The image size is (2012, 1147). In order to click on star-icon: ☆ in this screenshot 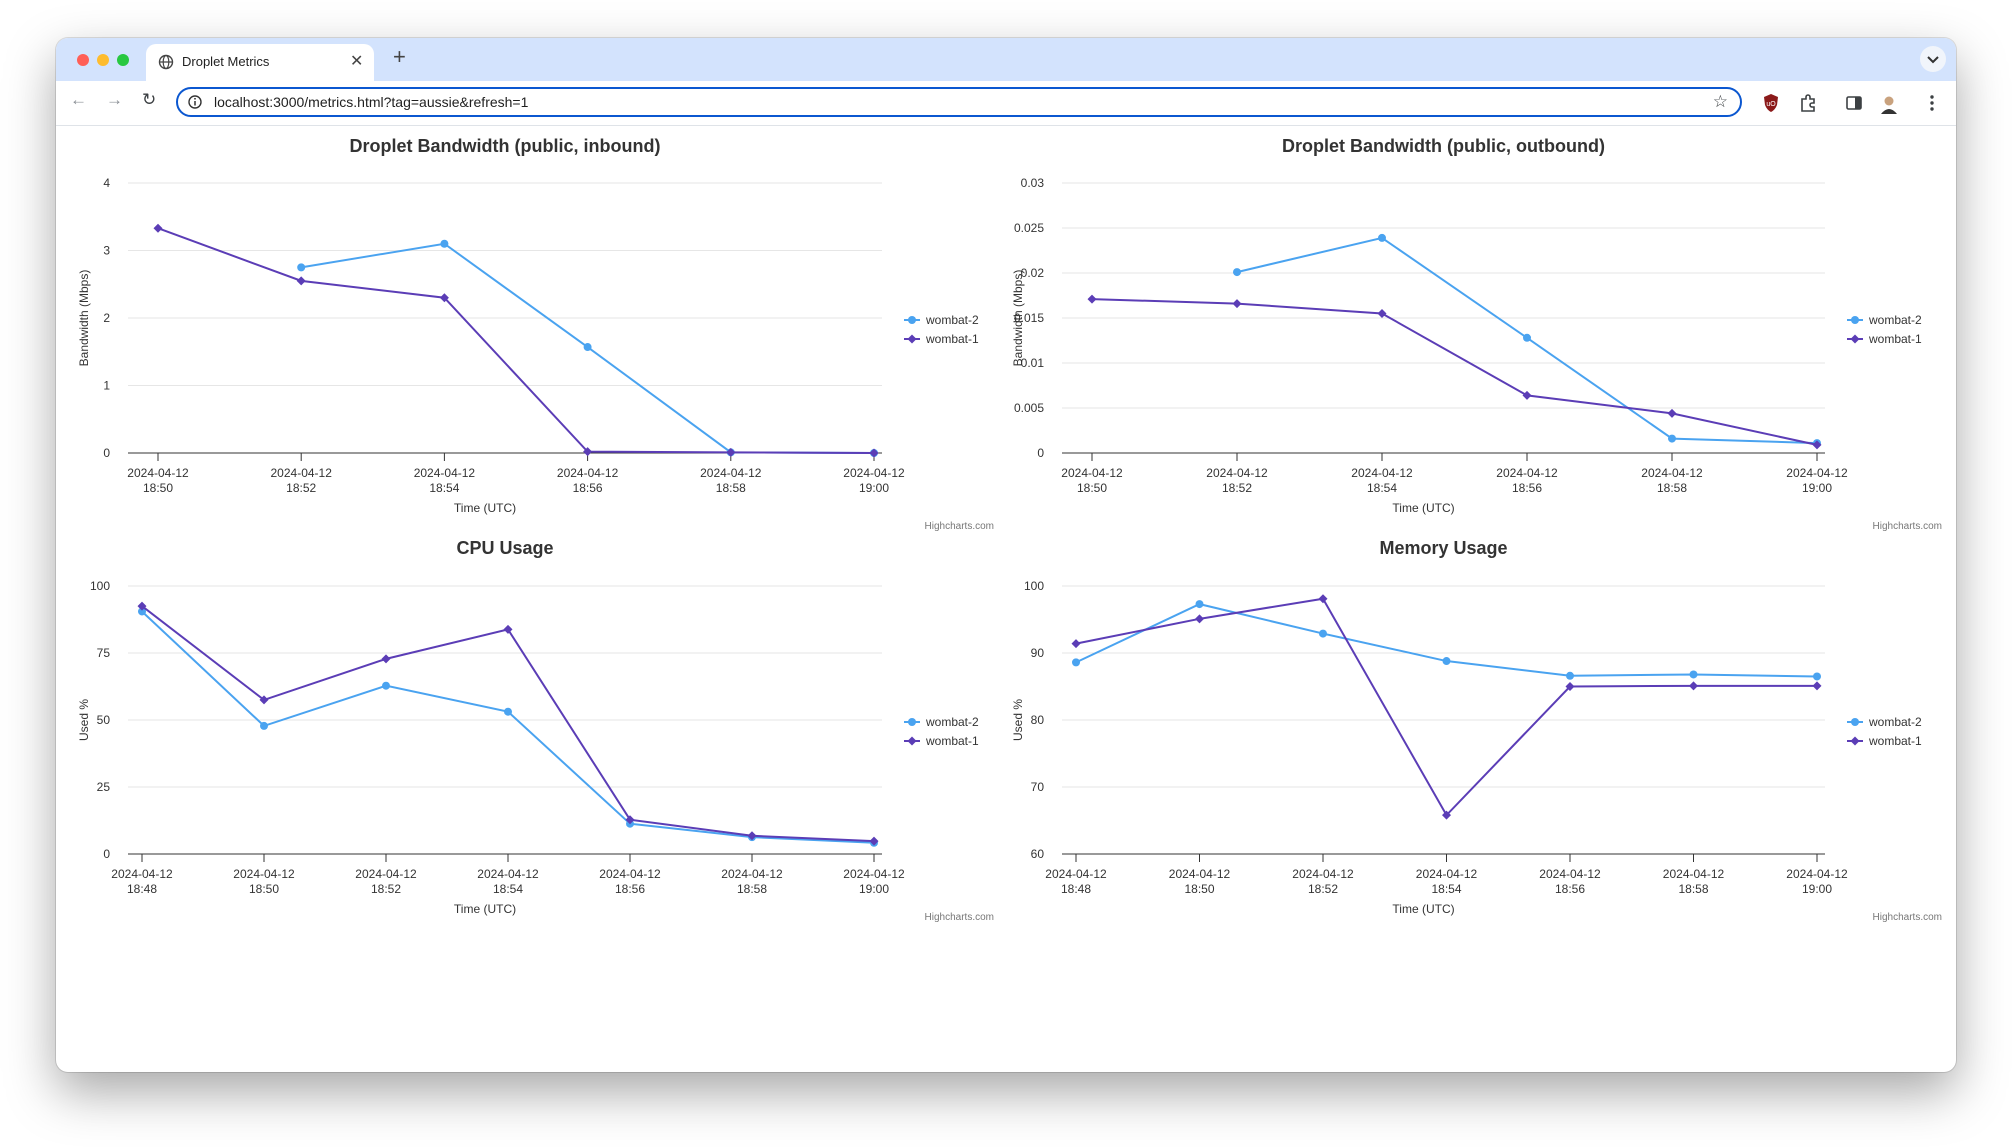, I will do `click(1720, 101)`.